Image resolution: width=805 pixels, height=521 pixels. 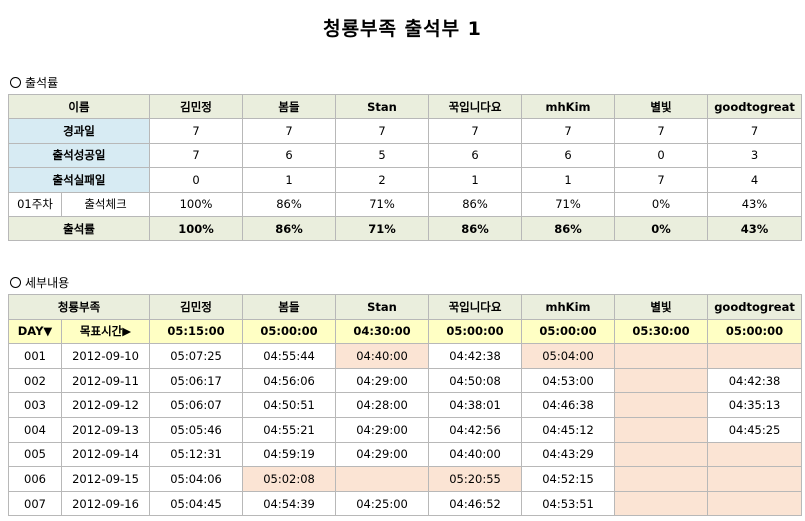 What do you see at coordinates (755, 180) in the screenshot?
I see `cell: 4` at bounding box center [755, 180].